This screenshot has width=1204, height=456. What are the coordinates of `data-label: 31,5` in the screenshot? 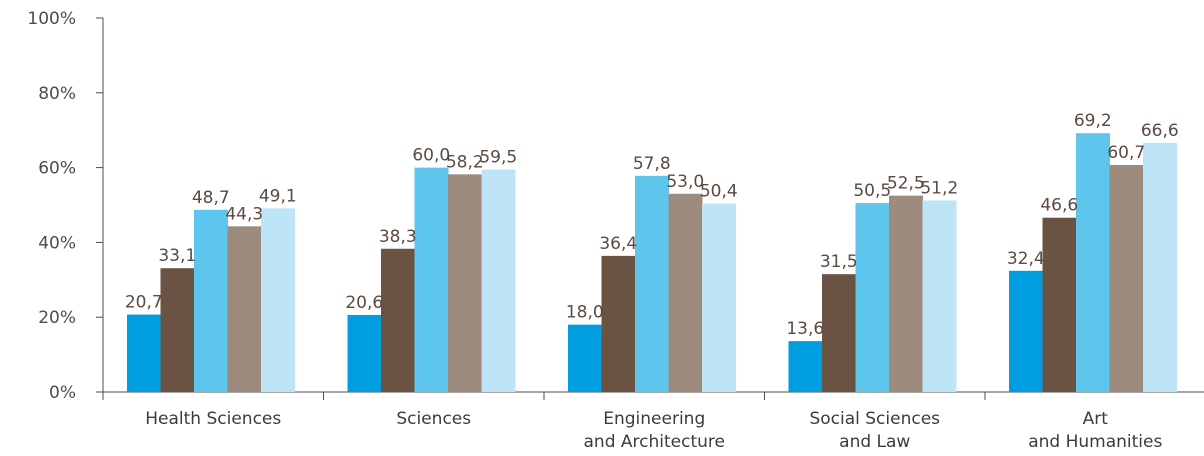 It's located at (839, 262).